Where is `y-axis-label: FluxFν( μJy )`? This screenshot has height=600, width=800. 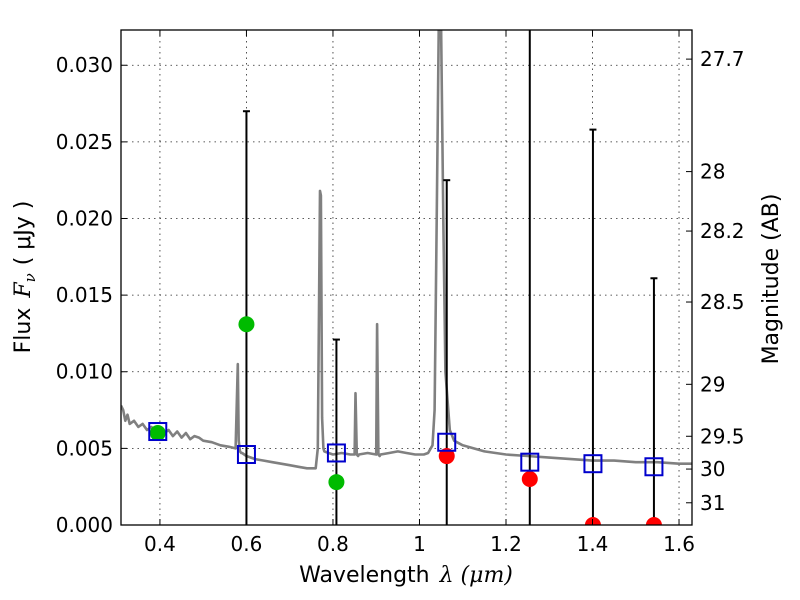 y-axis-label: FluxFν( μJy ) is located at coordinates (25, 277).